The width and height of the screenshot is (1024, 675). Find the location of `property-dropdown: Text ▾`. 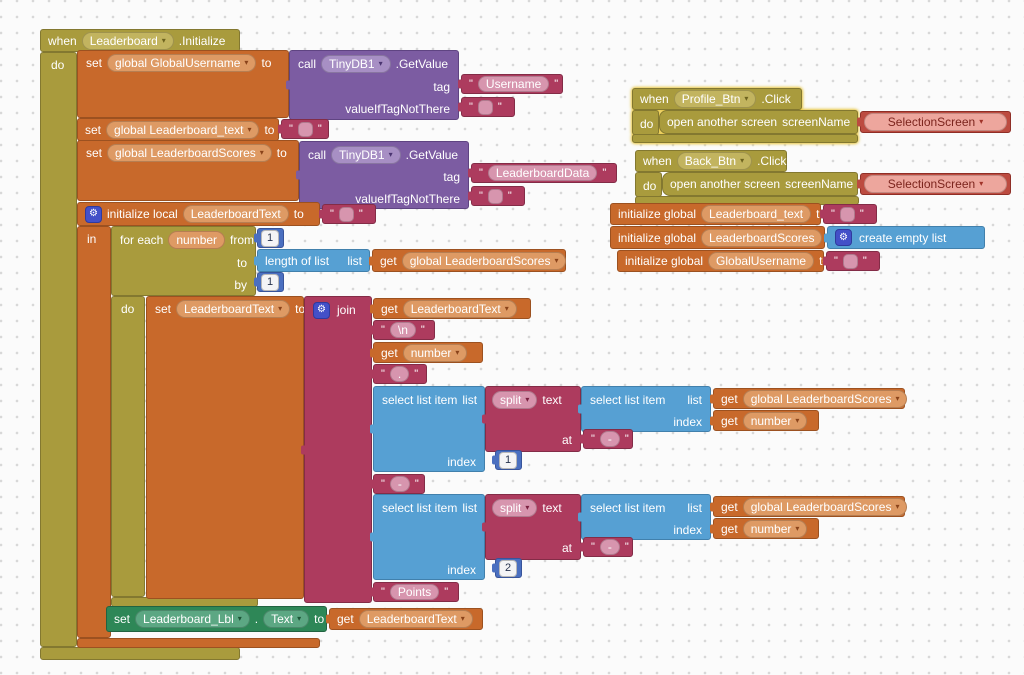

property-dropdown: Text ▾ is located at coordinates (286, 619).